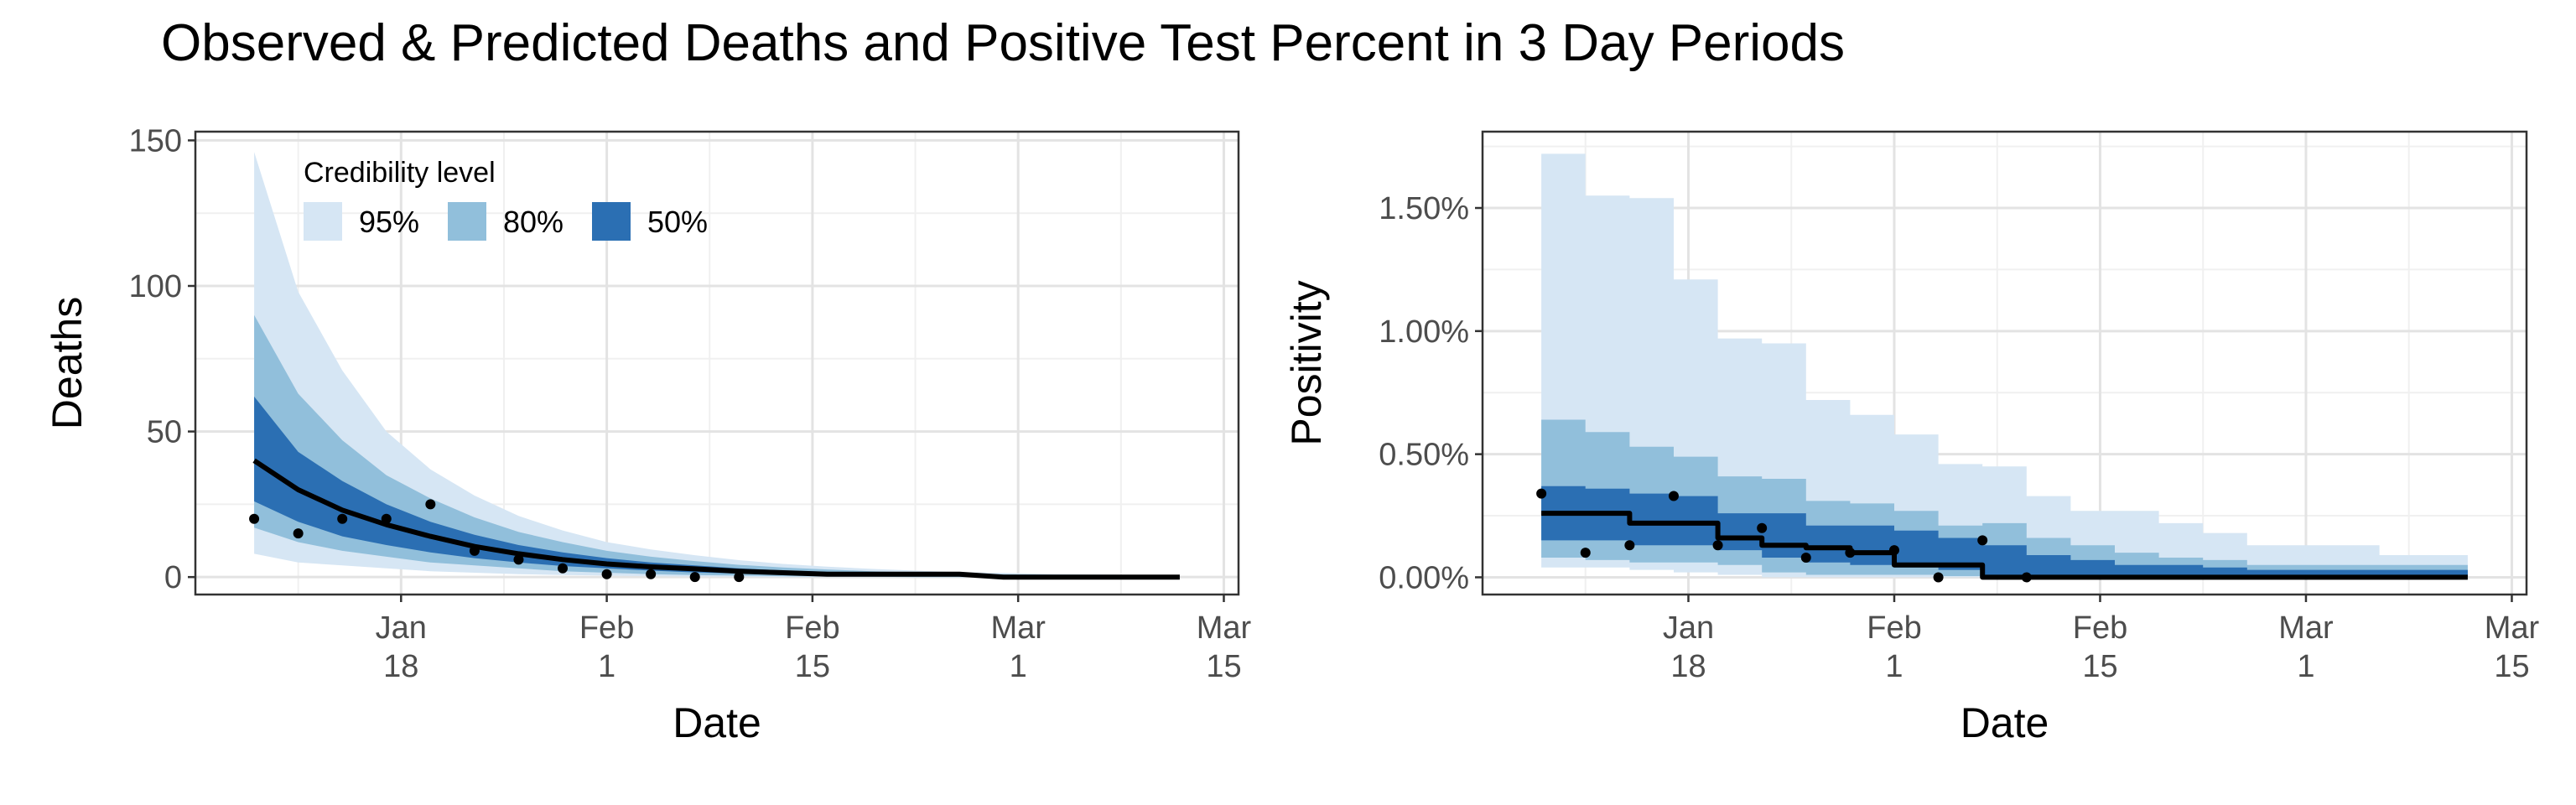  I want to click on y-axis-title: Deaths, so click(67, 363).